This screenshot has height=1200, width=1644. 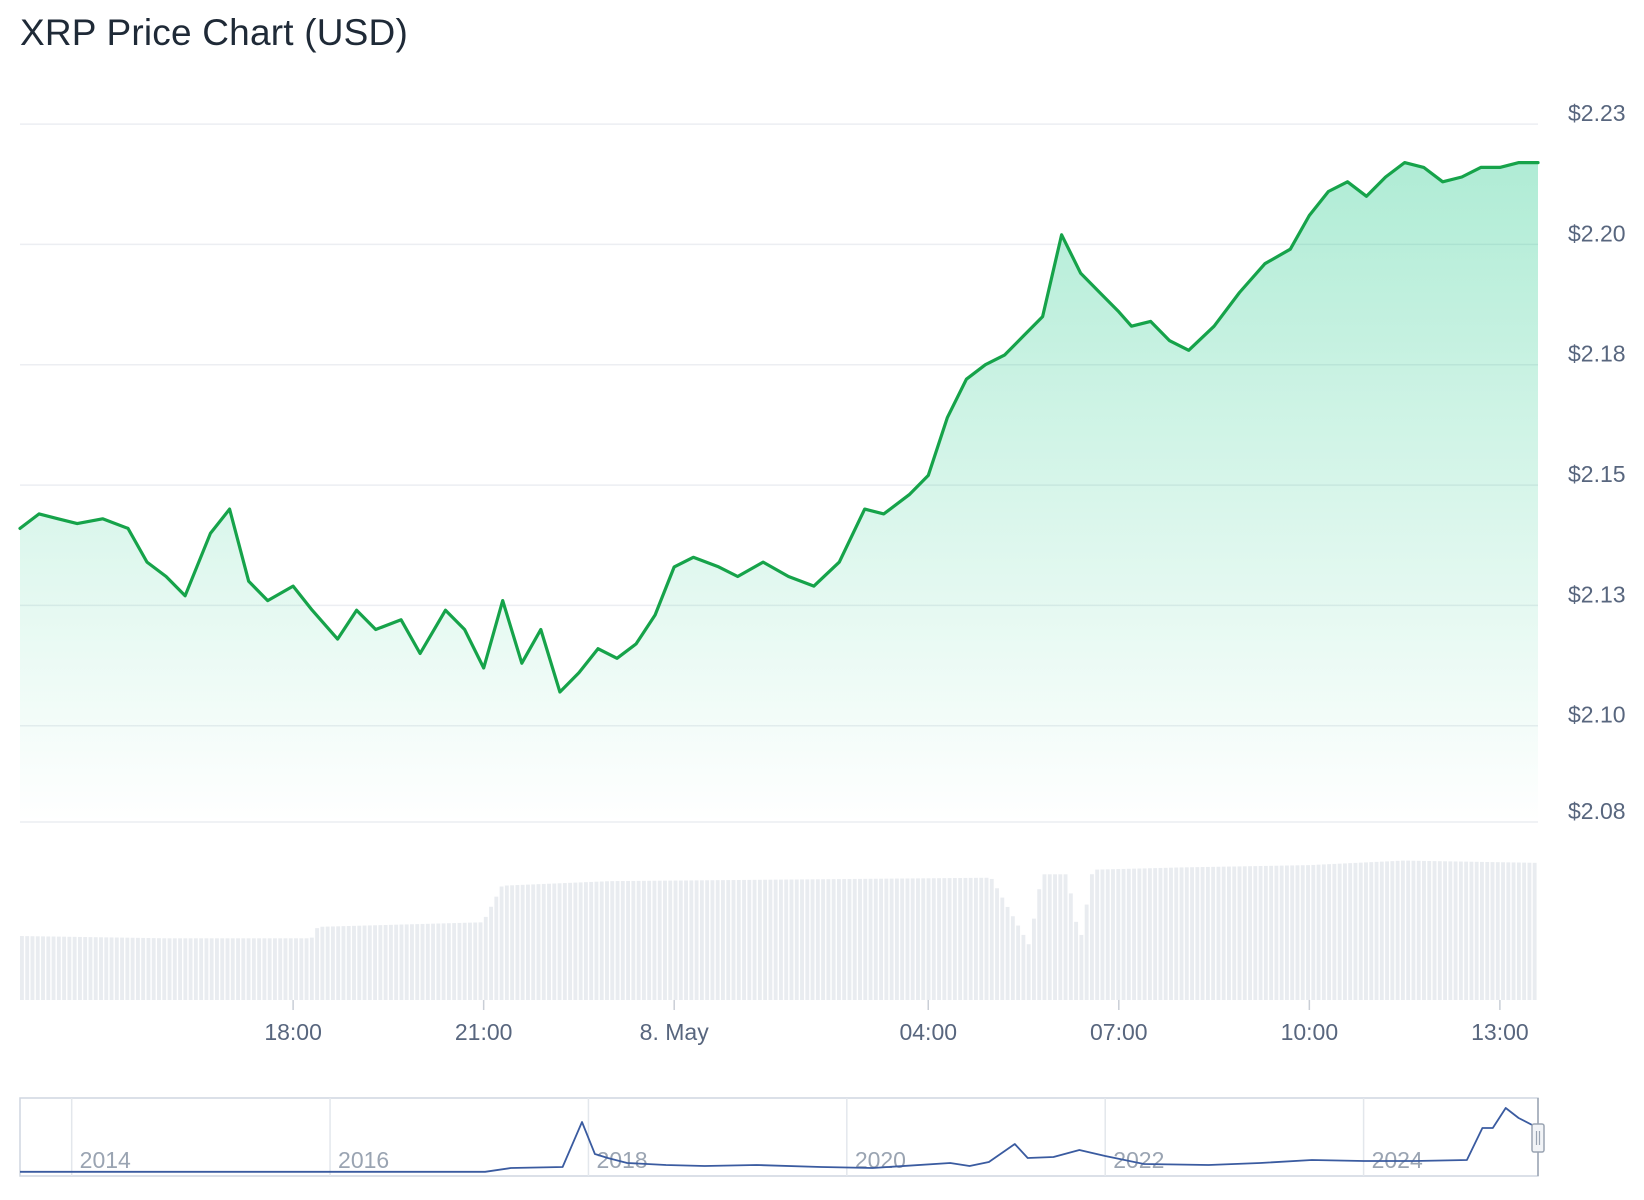 What do you see at coordinates (782, 1137) in the screenshot?
I see `navigator: 2014 2016 2018 2020 2022 2024` at bounding box center [782, 1137].